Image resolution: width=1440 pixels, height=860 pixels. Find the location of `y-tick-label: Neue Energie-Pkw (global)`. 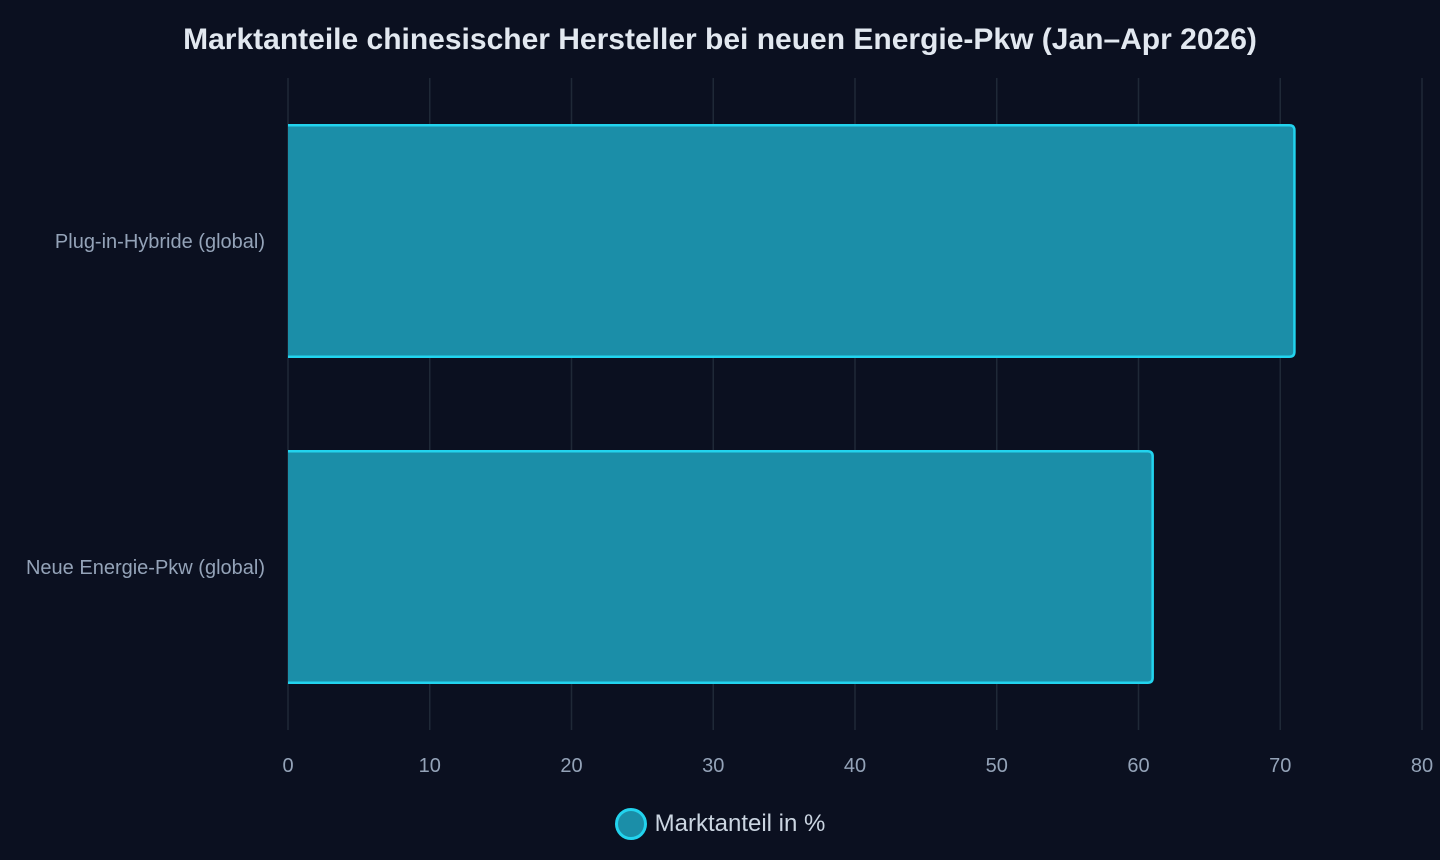

y-tick-label: Neue Energie-Pkw (global) is located at coordinates (145, 568).